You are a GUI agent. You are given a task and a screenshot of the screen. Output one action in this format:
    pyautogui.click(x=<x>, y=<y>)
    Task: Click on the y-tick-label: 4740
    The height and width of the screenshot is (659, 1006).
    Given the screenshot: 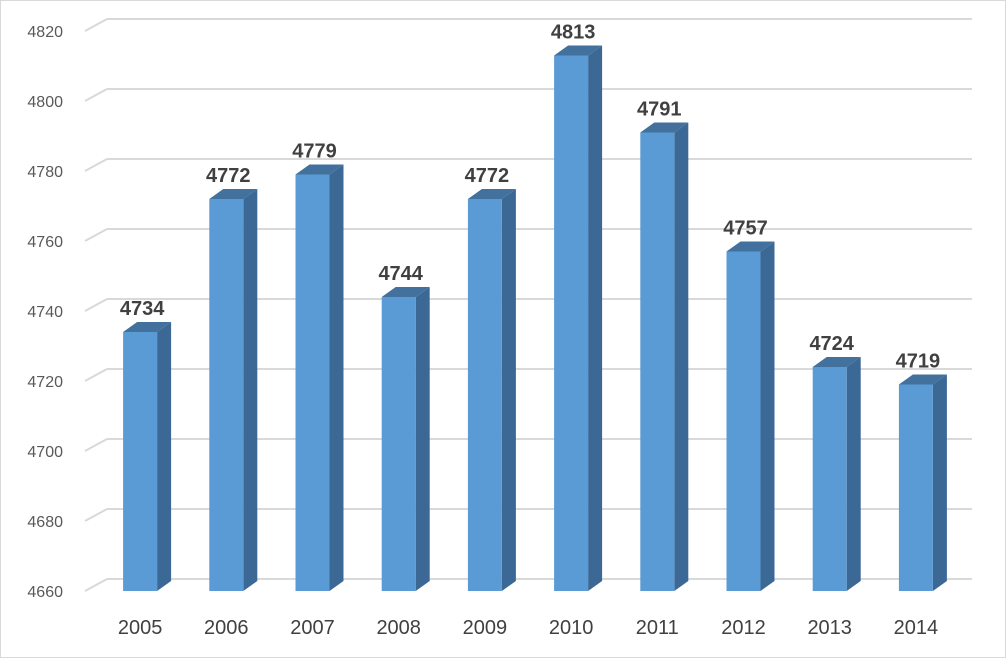 What is the action you would take?
    pyautogui.click(x=45, y=312)
    